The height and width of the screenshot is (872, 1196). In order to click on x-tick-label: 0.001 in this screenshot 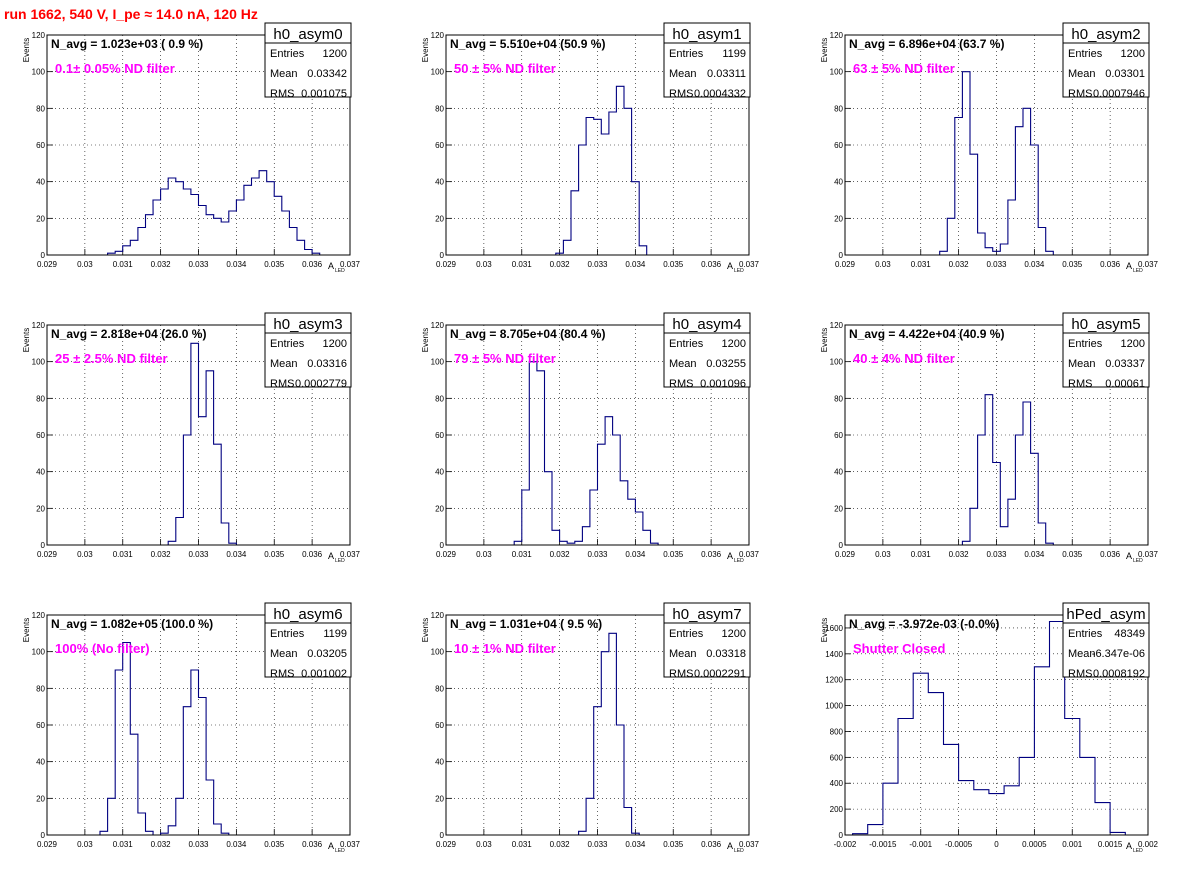, I will do `click(1072, 844)`.